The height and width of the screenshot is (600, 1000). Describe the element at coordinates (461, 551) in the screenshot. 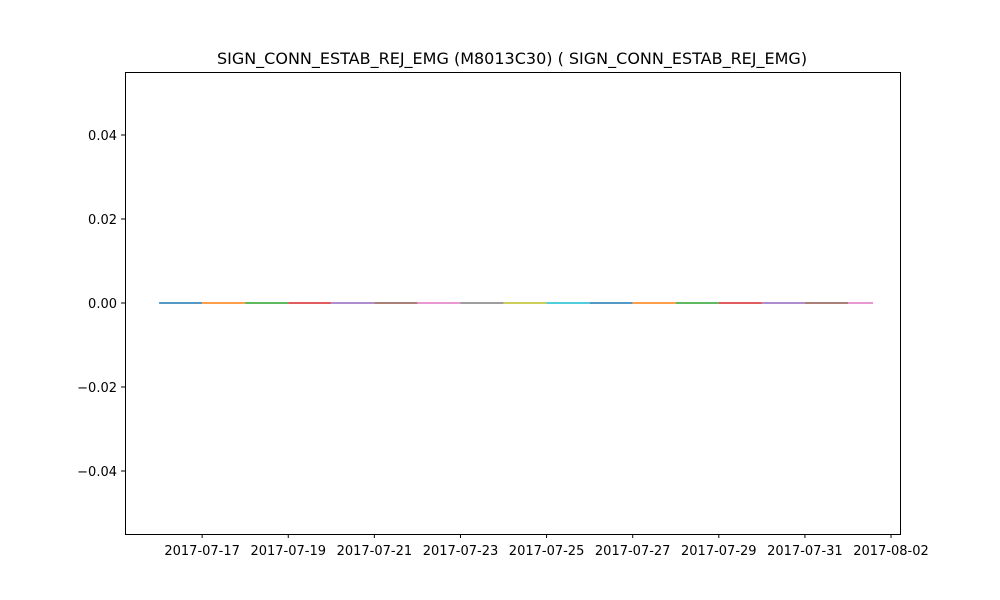

I see `x-tick-label: 2017-07-23` at that location.